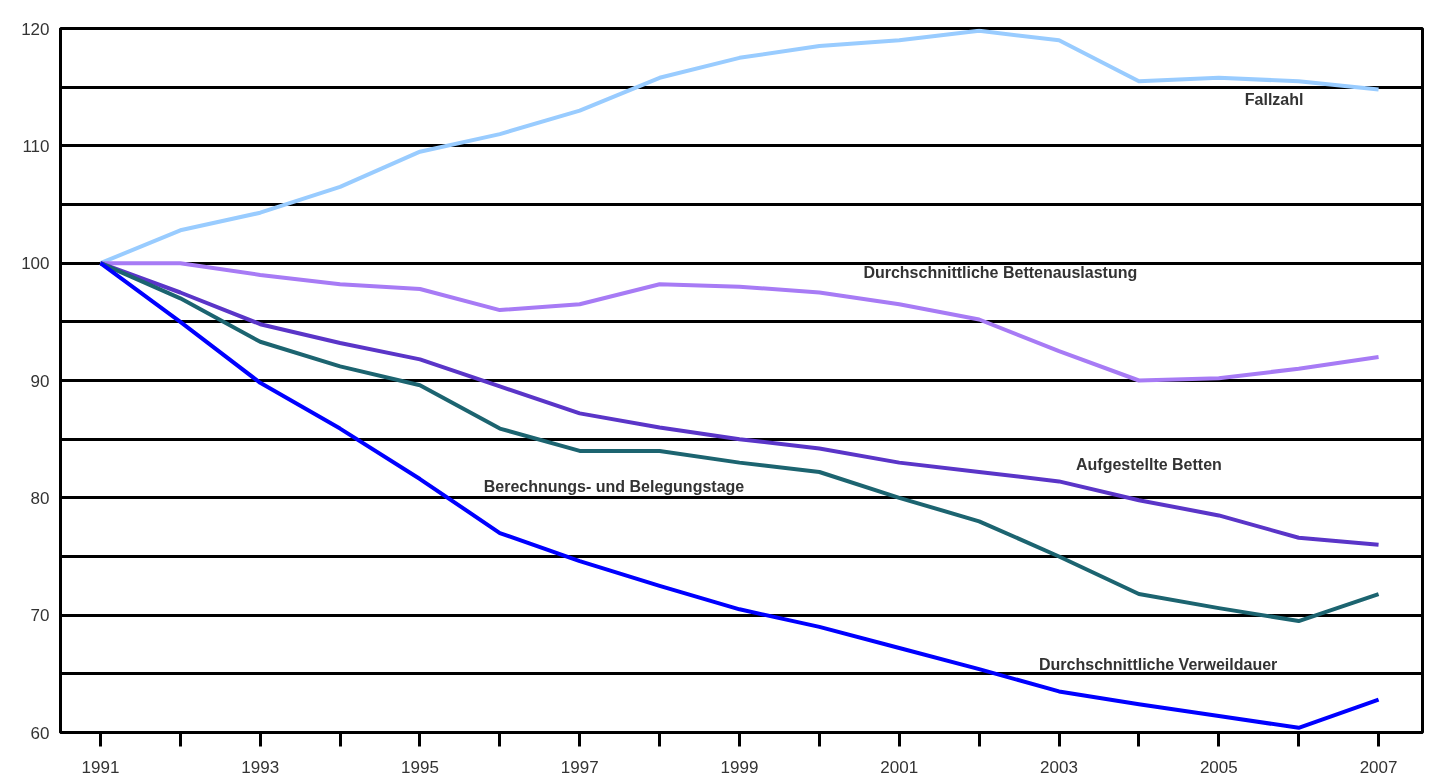 The width and height of the screenshot is (1438, 779). Describe the element at coordinates (1378, 767) in the screenshot. I see `x-tick-label: 2007` at that location.